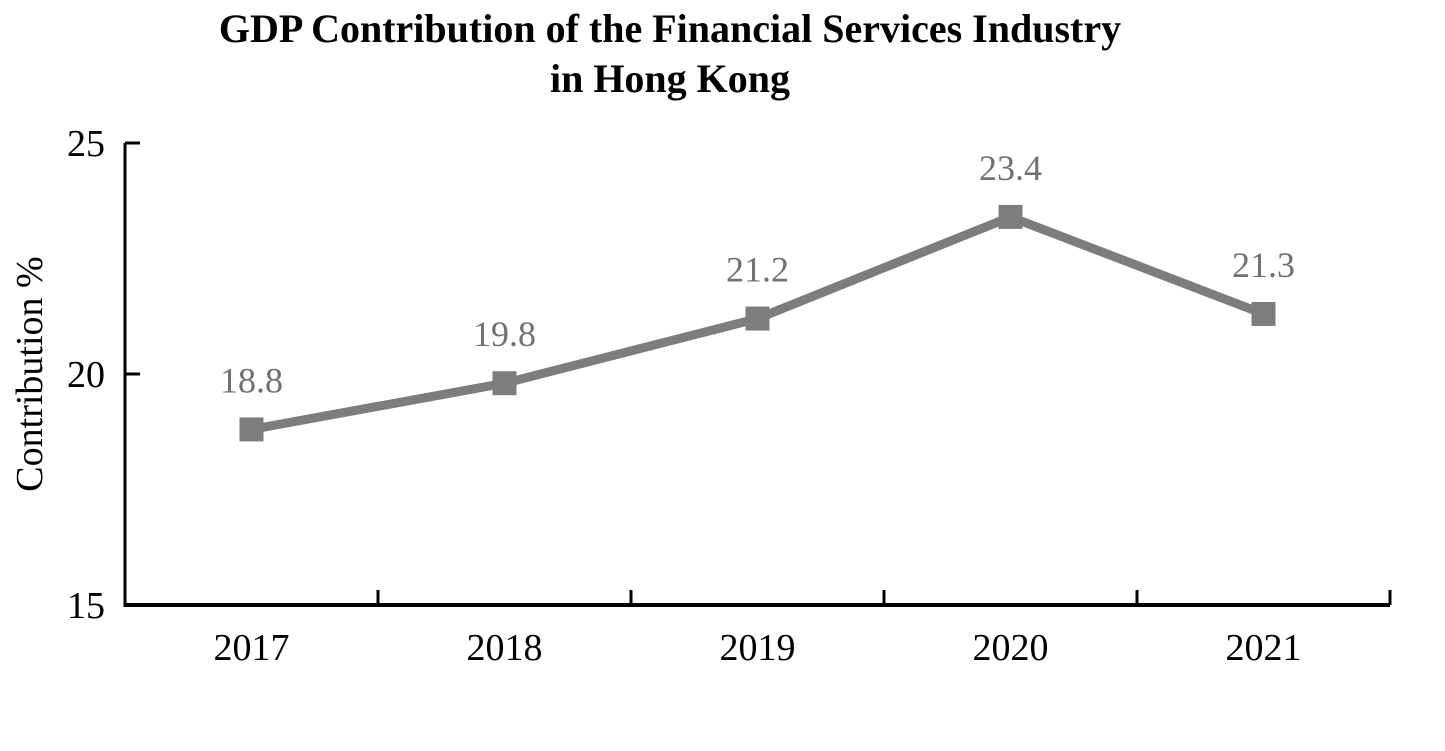  Describe the element at coordinates (505, 648) in the screenshot. I see `x-tick-label-2018: 2018` at that location.